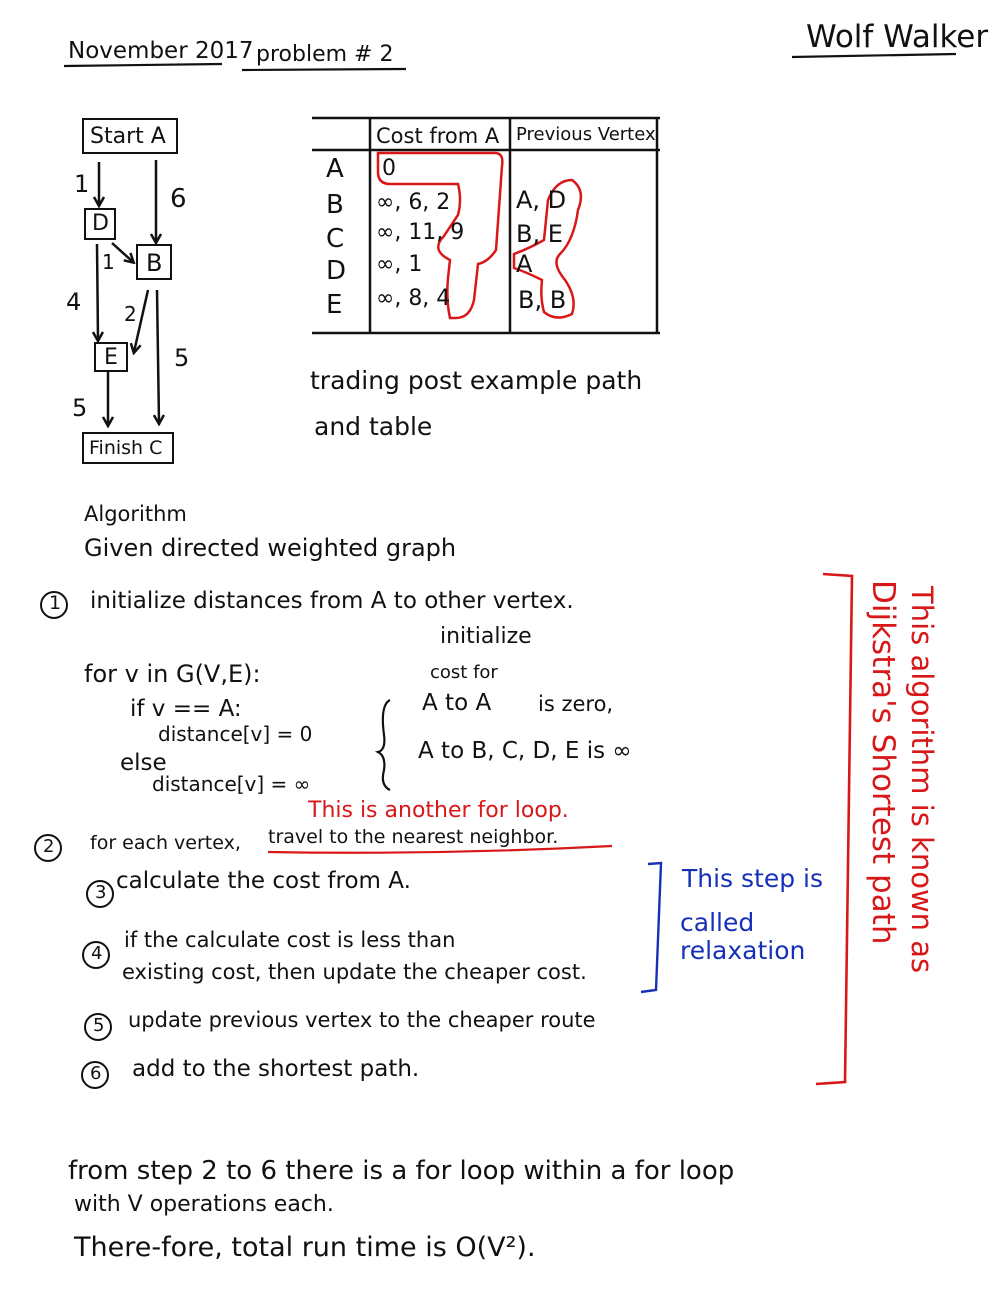 Image resolution: width=1001 pixels, height=1293 pixels. I want to click on node-start-a: Start A, so click(130, 136).